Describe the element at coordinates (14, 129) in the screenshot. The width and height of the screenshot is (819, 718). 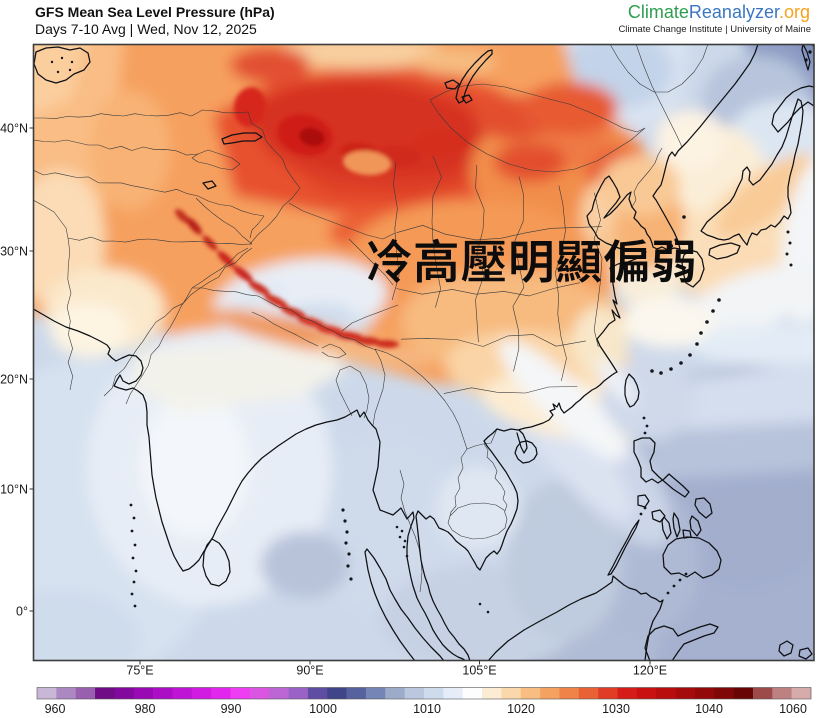
I see `svg-text: 40°N` at that location.